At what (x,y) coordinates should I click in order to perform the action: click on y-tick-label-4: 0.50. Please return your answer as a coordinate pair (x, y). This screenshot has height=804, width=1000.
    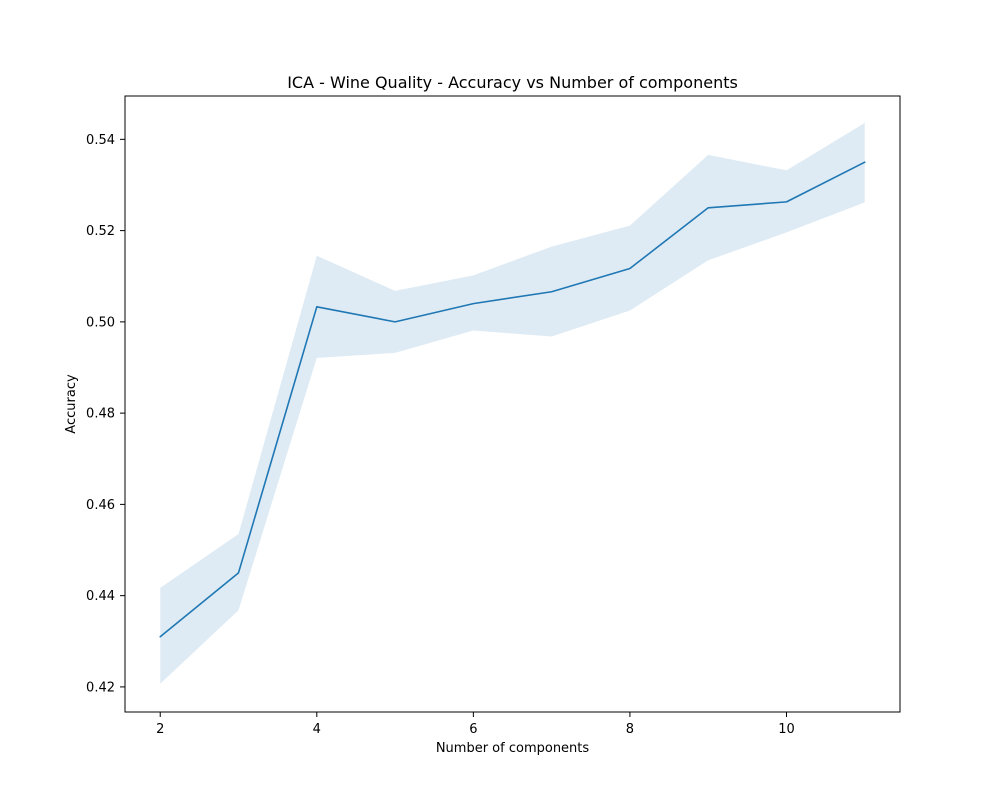
    Looking at the image, I should click on (100, 322).